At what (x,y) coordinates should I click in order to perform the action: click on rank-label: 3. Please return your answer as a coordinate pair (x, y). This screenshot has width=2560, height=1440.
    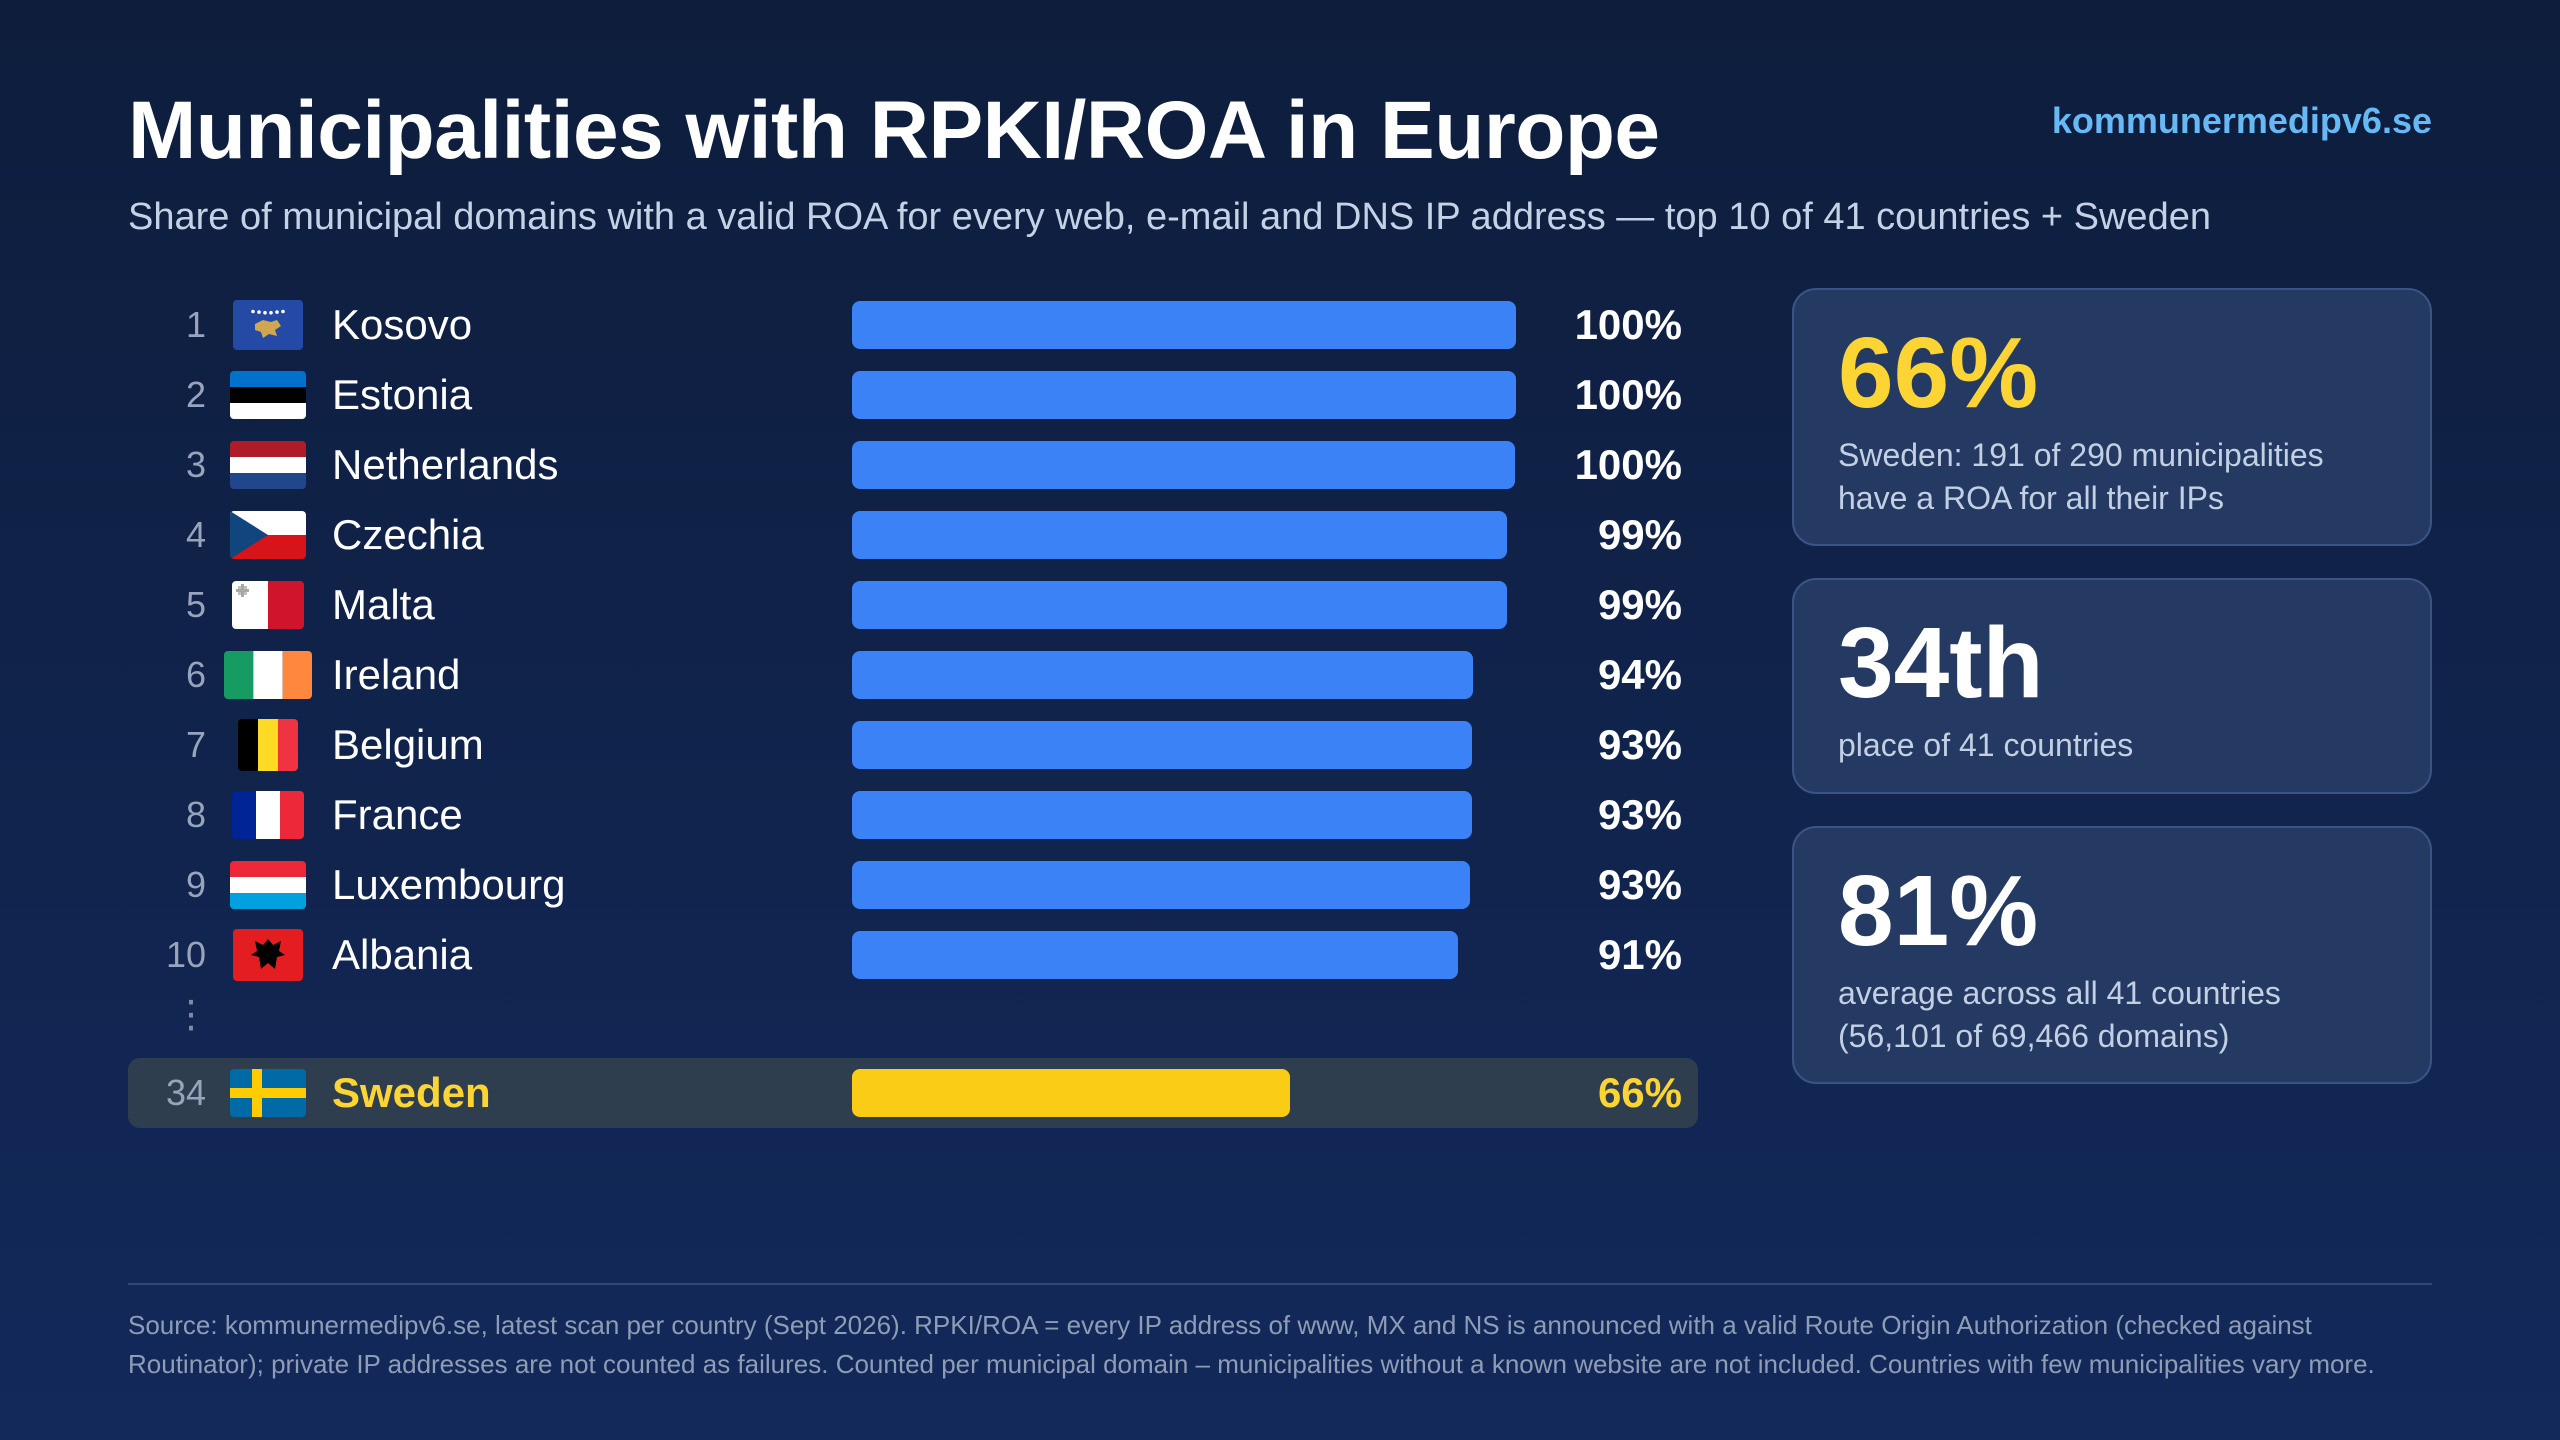
    Looking at the image, I should click on (195, 464).